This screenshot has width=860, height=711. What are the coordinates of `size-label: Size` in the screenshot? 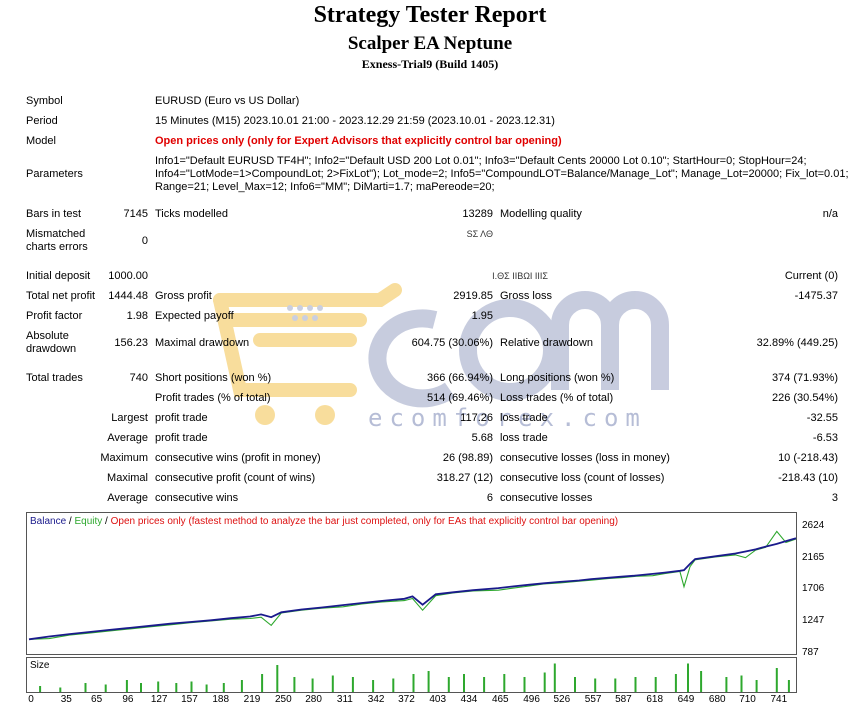 It's located at (40, 665).